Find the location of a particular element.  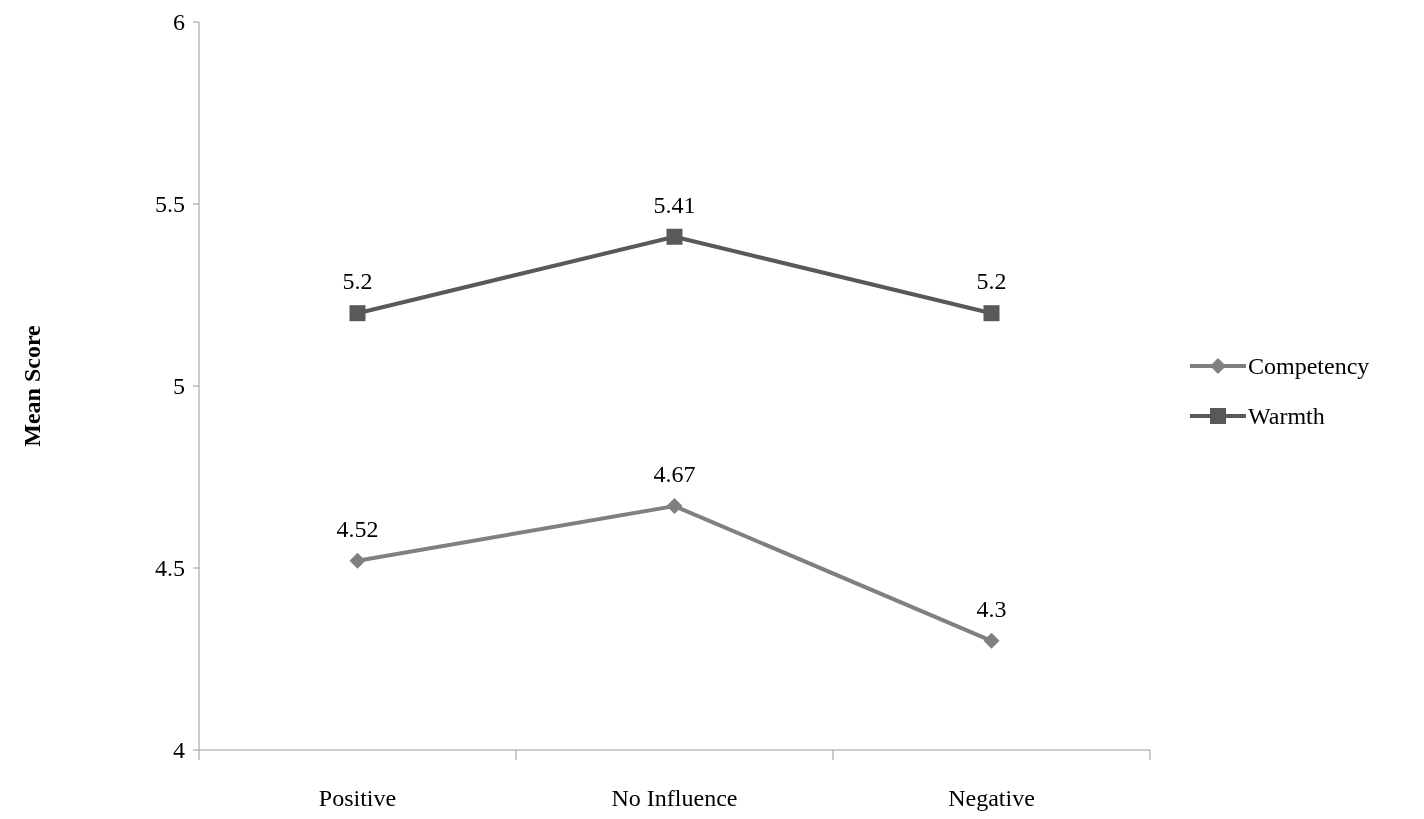

legend-label: Warmth is located at coordinates (1286, 416).